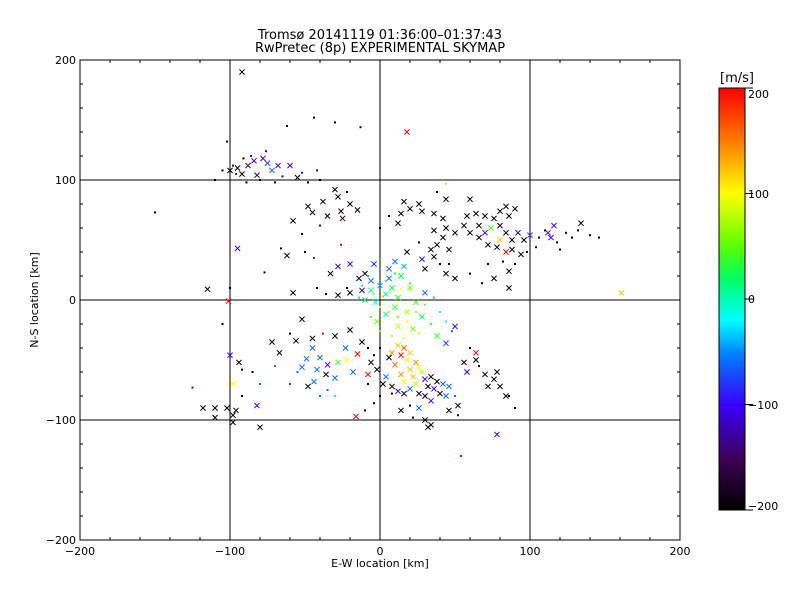  I want to click on colorbar-tick-label-1: 100, so click(758, 194).